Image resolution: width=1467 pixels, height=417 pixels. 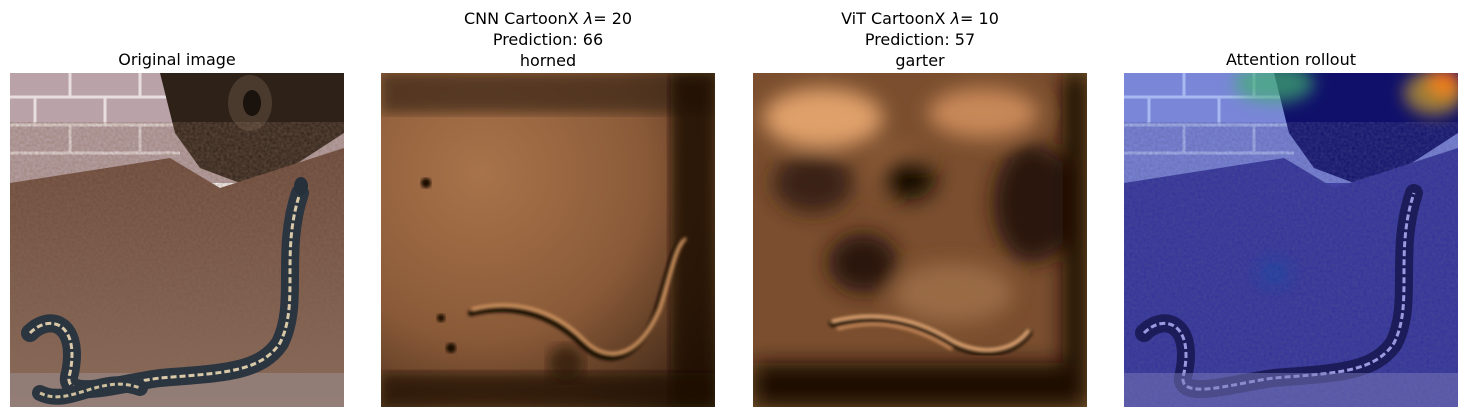 I want to click on title-line-1: CNN CartoonX λ= 20, so click(x=548, y=18).